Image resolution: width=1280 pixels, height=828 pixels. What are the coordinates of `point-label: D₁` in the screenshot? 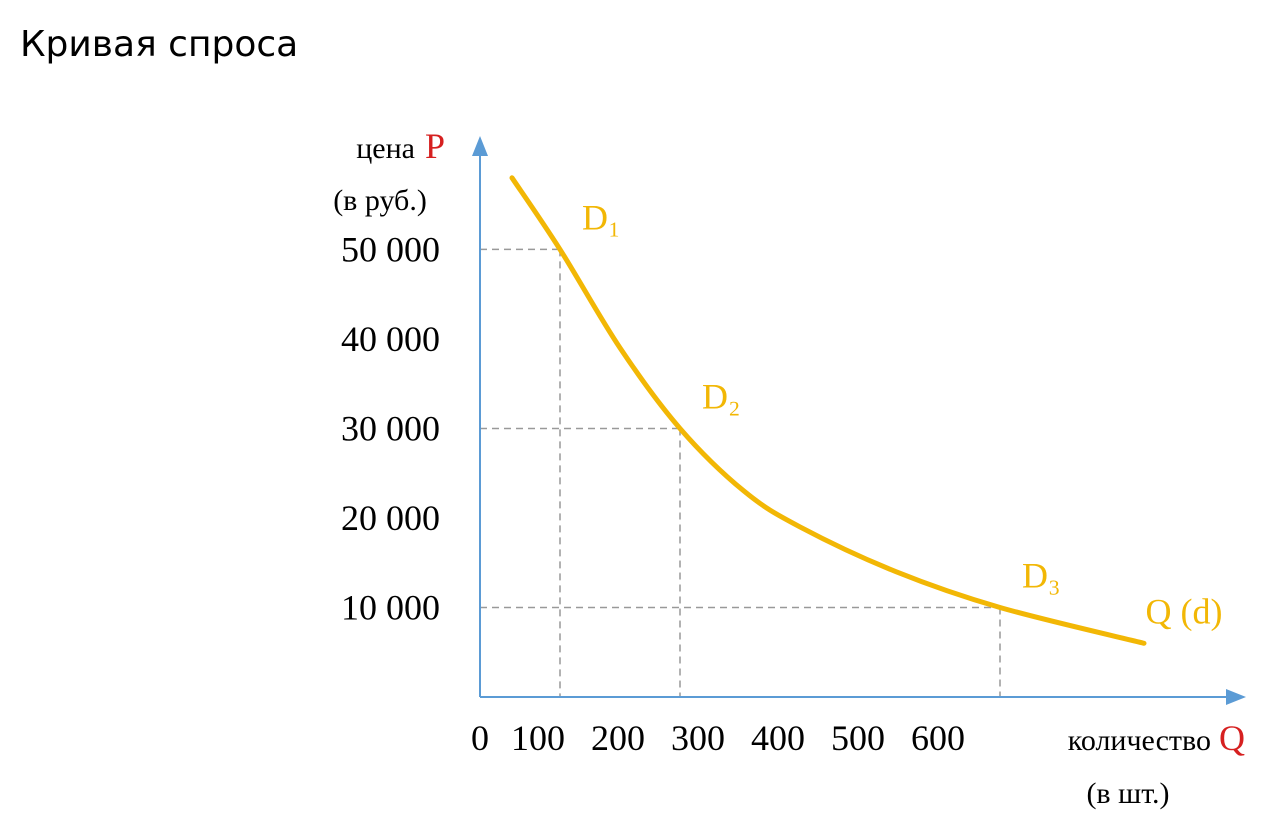 It's located at (601, 217).